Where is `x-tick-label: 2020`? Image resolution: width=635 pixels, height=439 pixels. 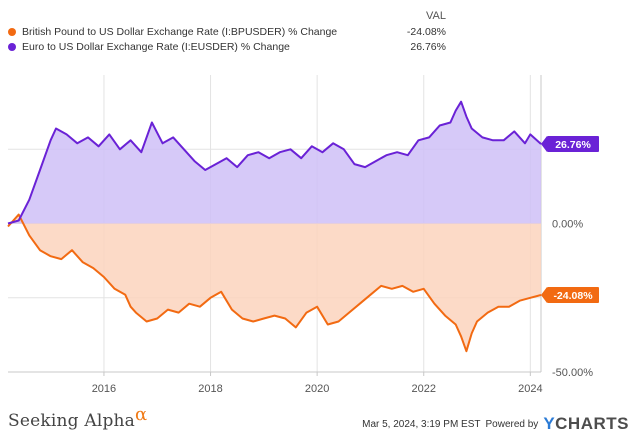 x-tick-label: 2020 is located at coordinates (317, 389).